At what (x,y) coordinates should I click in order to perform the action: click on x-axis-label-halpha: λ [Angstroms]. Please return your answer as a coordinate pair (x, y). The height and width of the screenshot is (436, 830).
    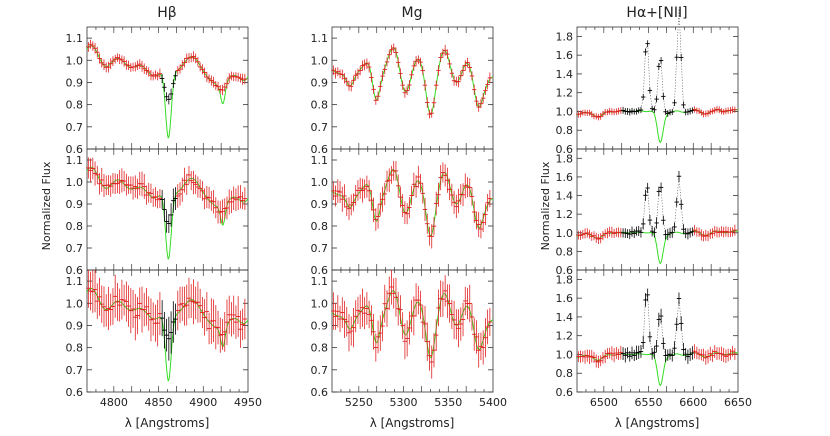
    Looking at the image, I should click on (657, 423).